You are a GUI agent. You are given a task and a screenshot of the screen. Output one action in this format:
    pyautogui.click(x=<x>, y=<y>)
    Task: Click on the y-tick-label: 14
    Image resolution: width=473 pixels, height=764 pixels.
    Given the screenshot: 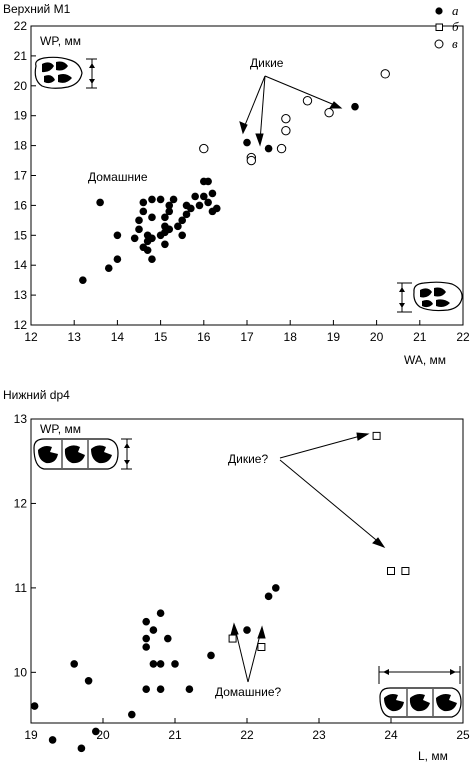 What is the action you would take?
    pyautogui.click(x=21, y=265)
    